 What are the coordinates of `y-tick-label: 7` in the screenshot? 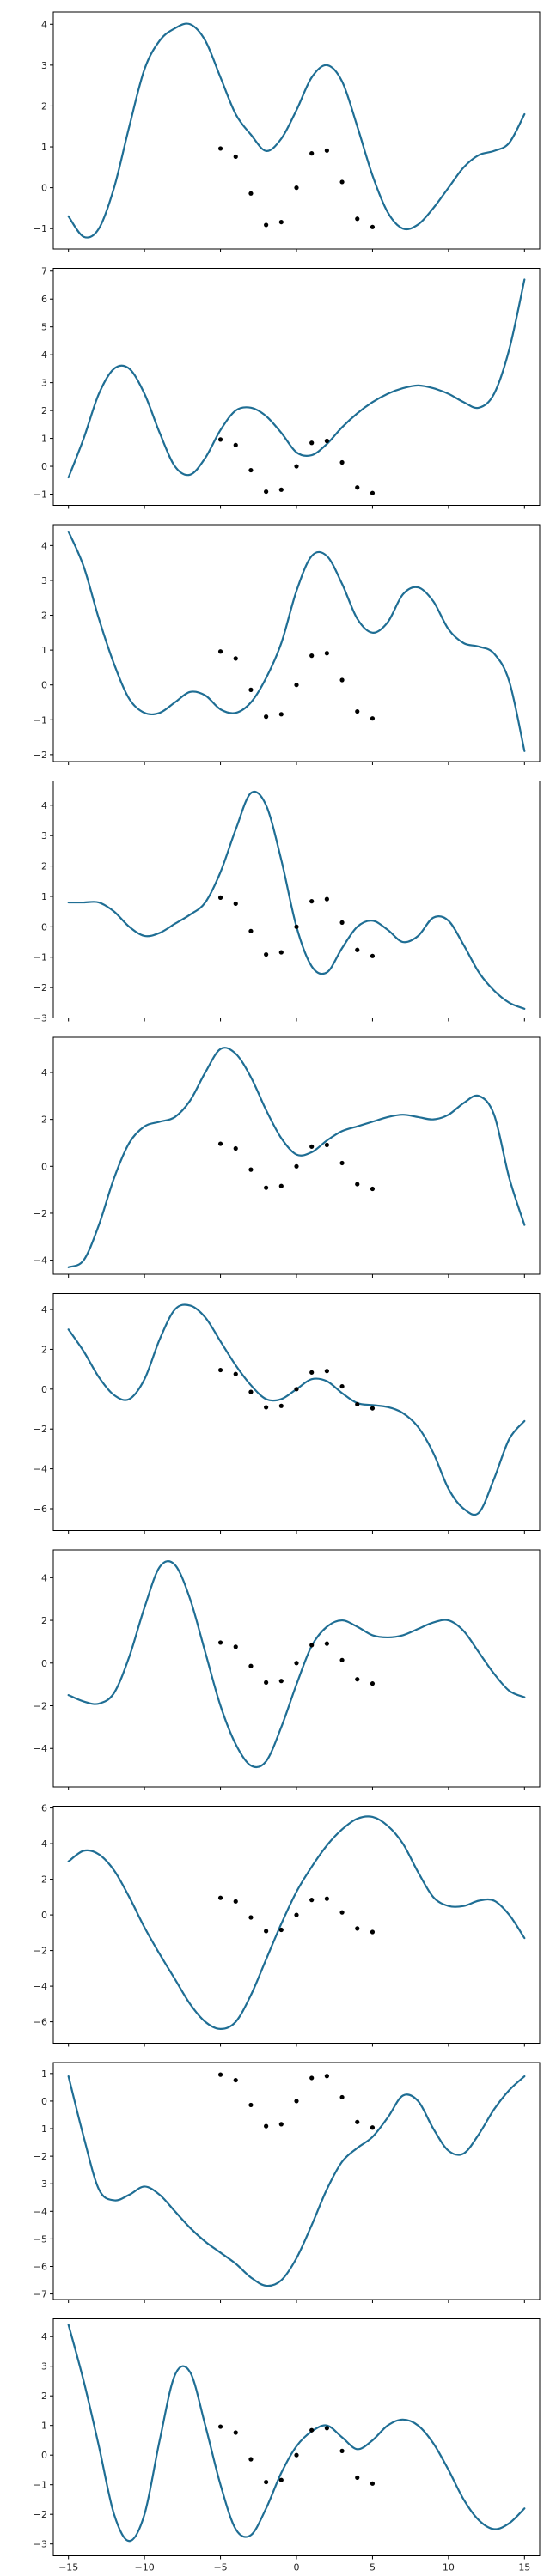 It's located at (44, 271).